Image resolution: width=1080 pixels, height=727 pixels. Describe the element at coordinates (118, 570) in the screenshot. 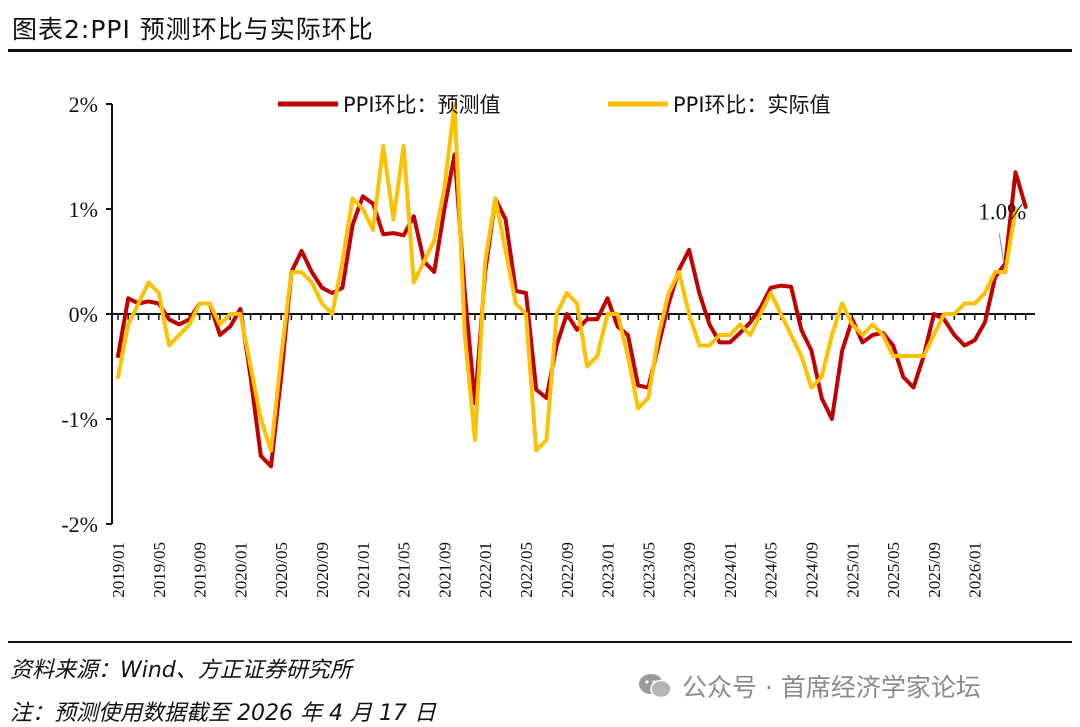

I see `x-tick-label: 2019/01` at that location.